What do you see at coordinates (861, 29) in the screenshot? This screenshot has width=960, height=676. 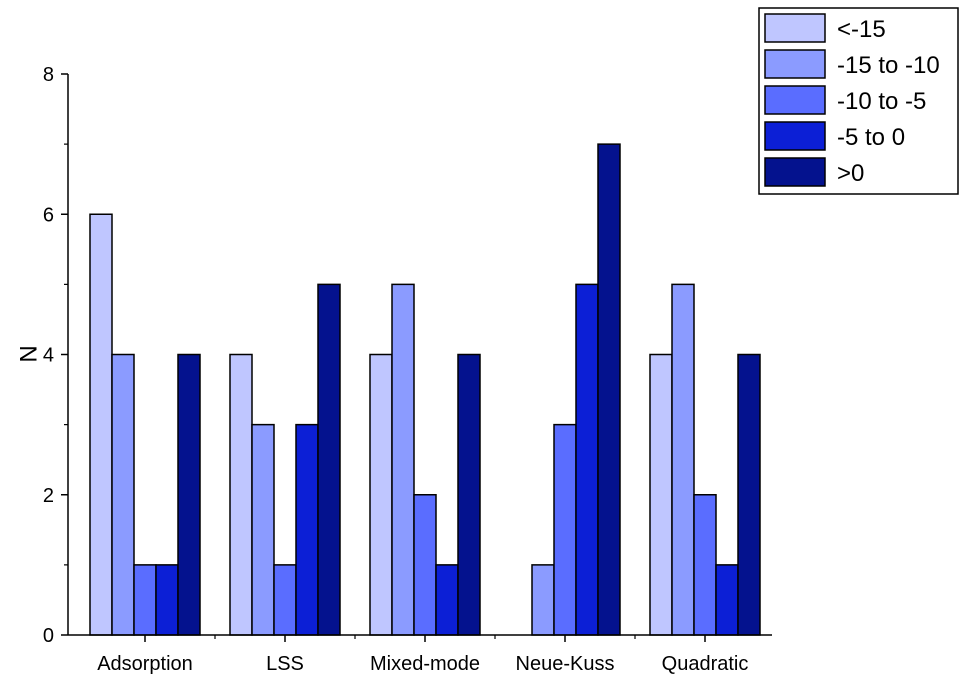 I see `legend-label: <-15` at bounding box center [861, 29].